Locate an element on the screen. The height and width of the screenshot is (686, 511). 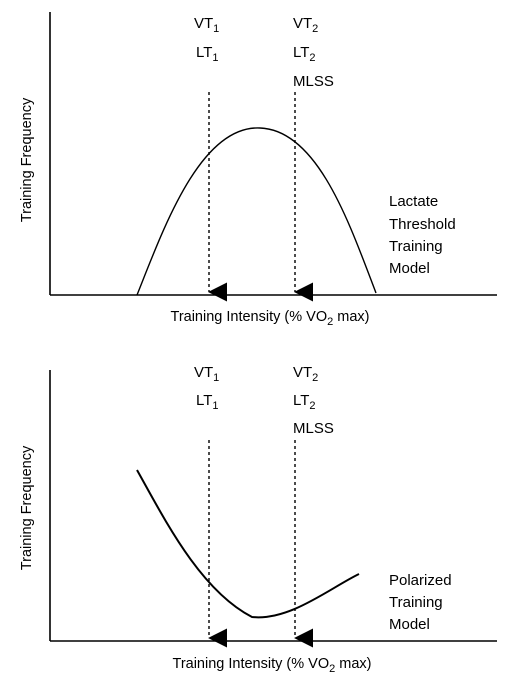
series-line-u is located at coordinates (248, 544).